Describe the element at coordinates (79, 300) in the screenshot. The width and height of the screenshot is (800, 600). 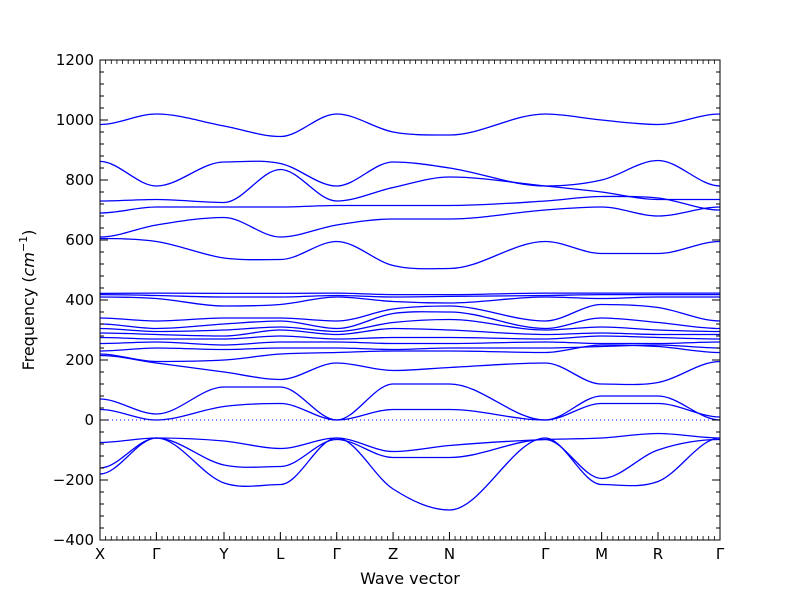
I see `y-tick-label: 400` at that location.